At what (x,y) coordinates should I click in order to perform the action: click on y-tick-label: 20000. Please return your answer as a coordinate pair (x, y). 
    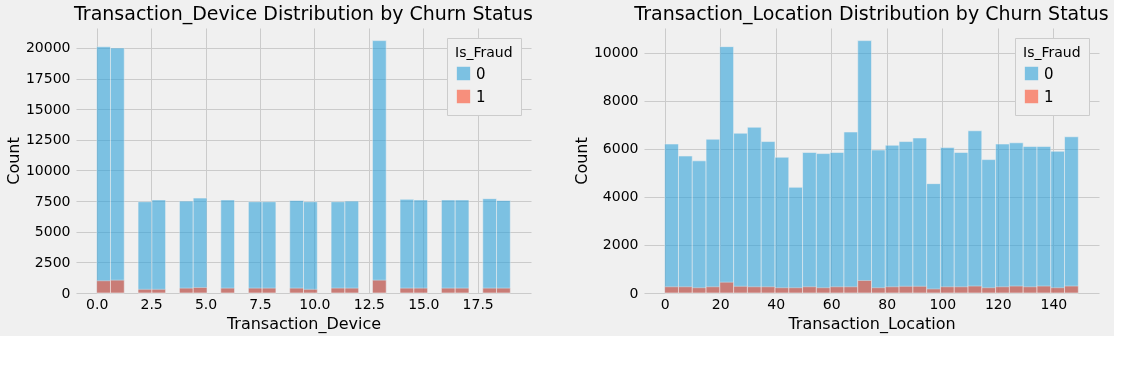
    Looking at the image, I should click on (48, 47).